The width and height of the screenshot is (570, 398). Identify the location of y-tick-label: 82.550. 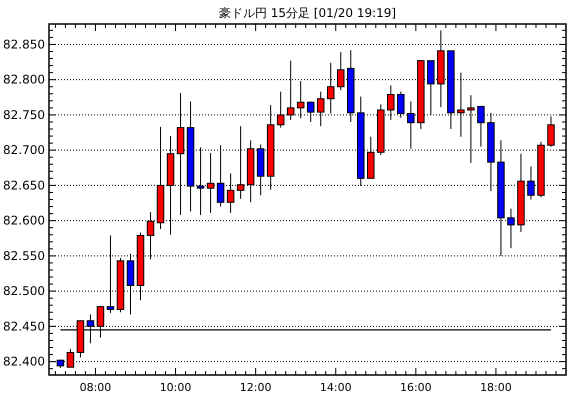
(24, 255).